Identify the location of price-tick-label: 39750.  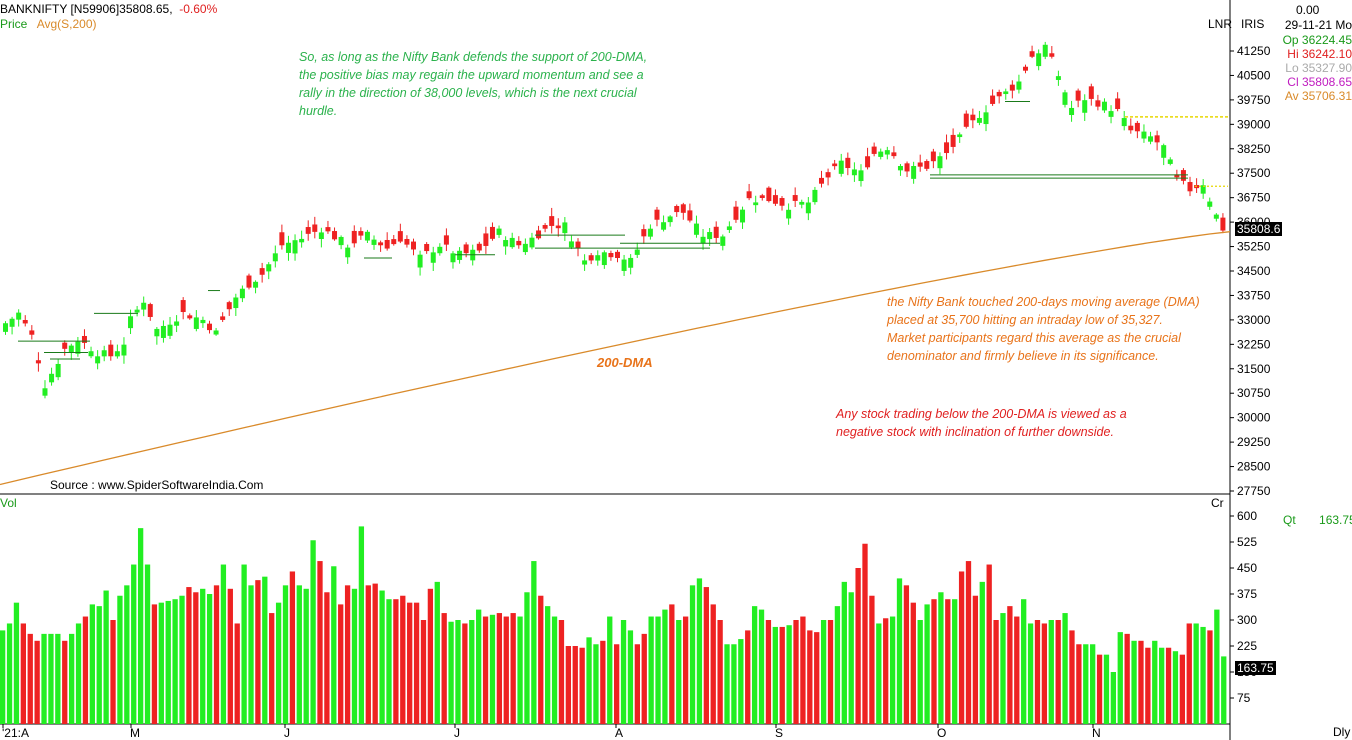
(1254, 100).